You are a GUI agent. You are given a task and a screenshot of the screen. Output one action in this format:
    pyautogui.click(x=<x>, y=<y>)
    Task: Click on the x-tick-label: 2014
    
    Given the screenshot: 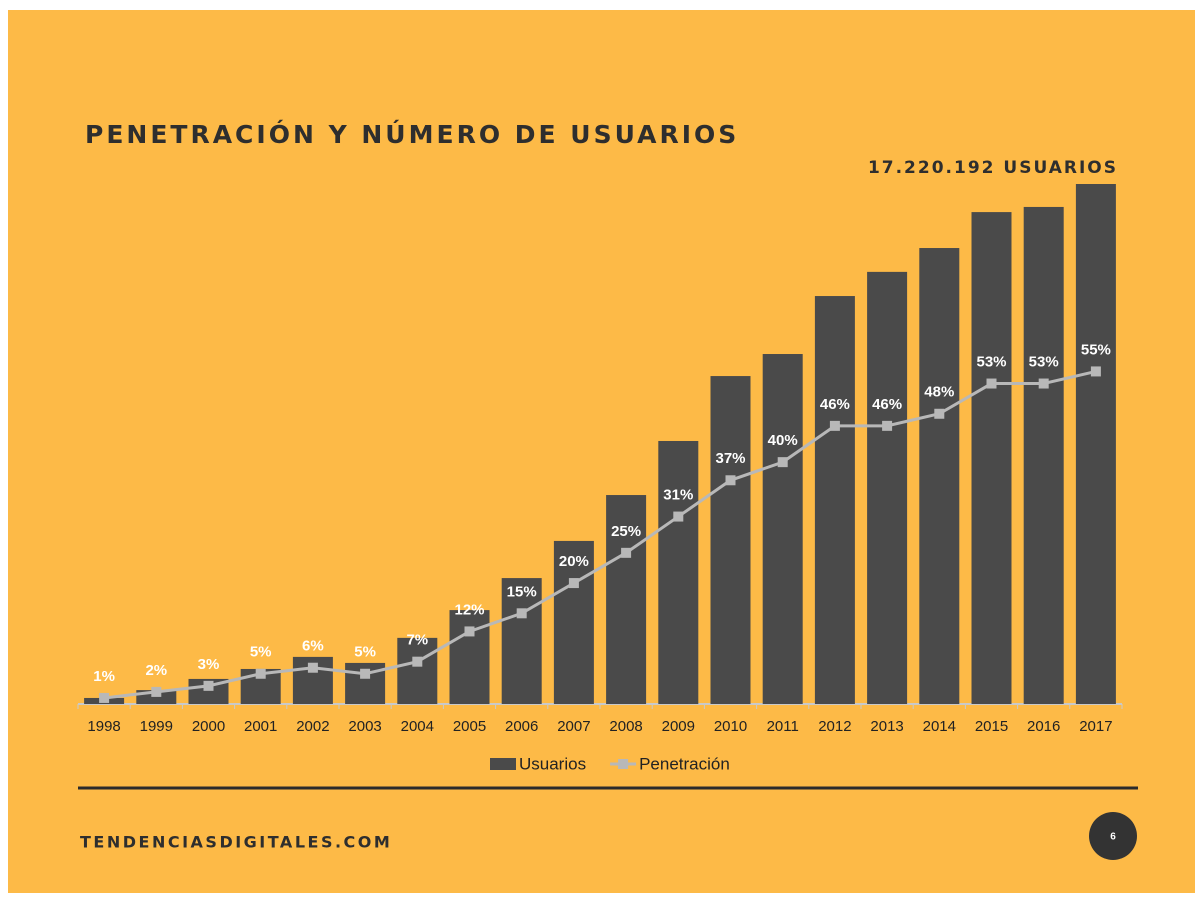 What is the action you would take?
    pyautogui.click(x=939, y=726)
    